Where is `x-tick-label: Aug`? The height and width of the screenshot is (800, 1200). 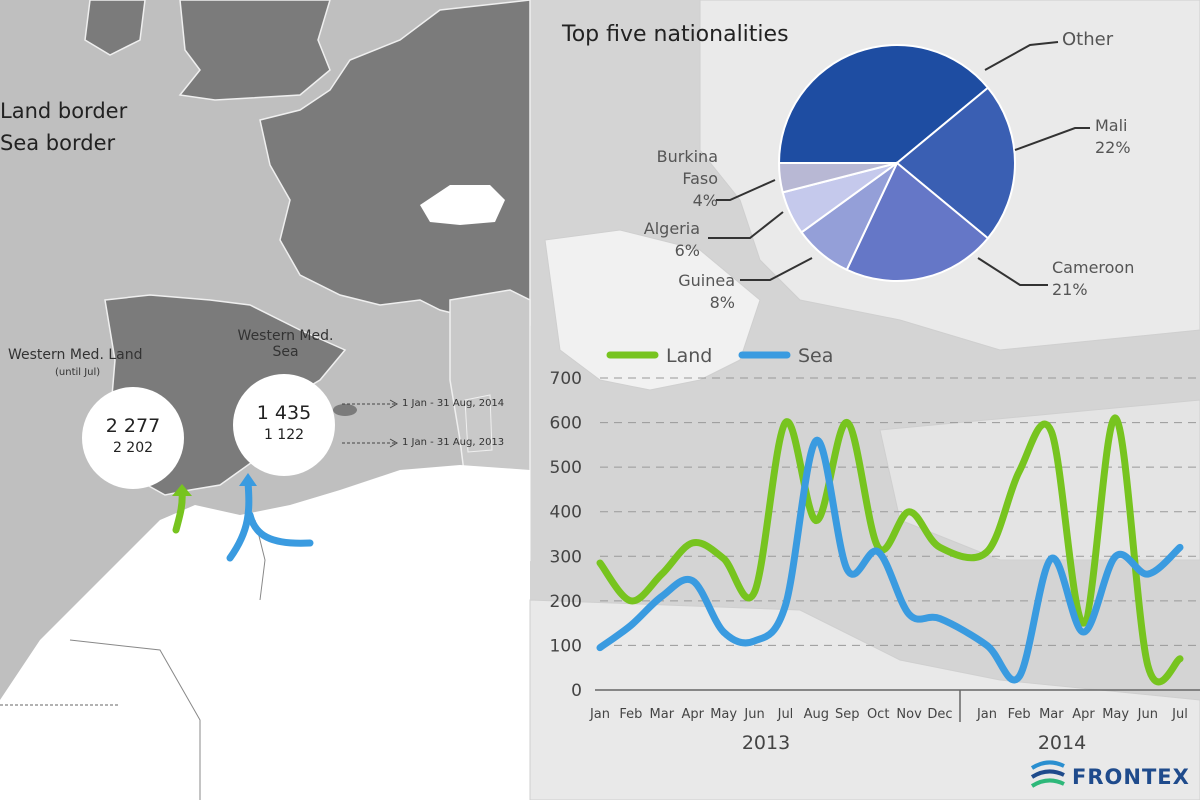
x-tick-label: Aug is located at coordinates (816, 714).